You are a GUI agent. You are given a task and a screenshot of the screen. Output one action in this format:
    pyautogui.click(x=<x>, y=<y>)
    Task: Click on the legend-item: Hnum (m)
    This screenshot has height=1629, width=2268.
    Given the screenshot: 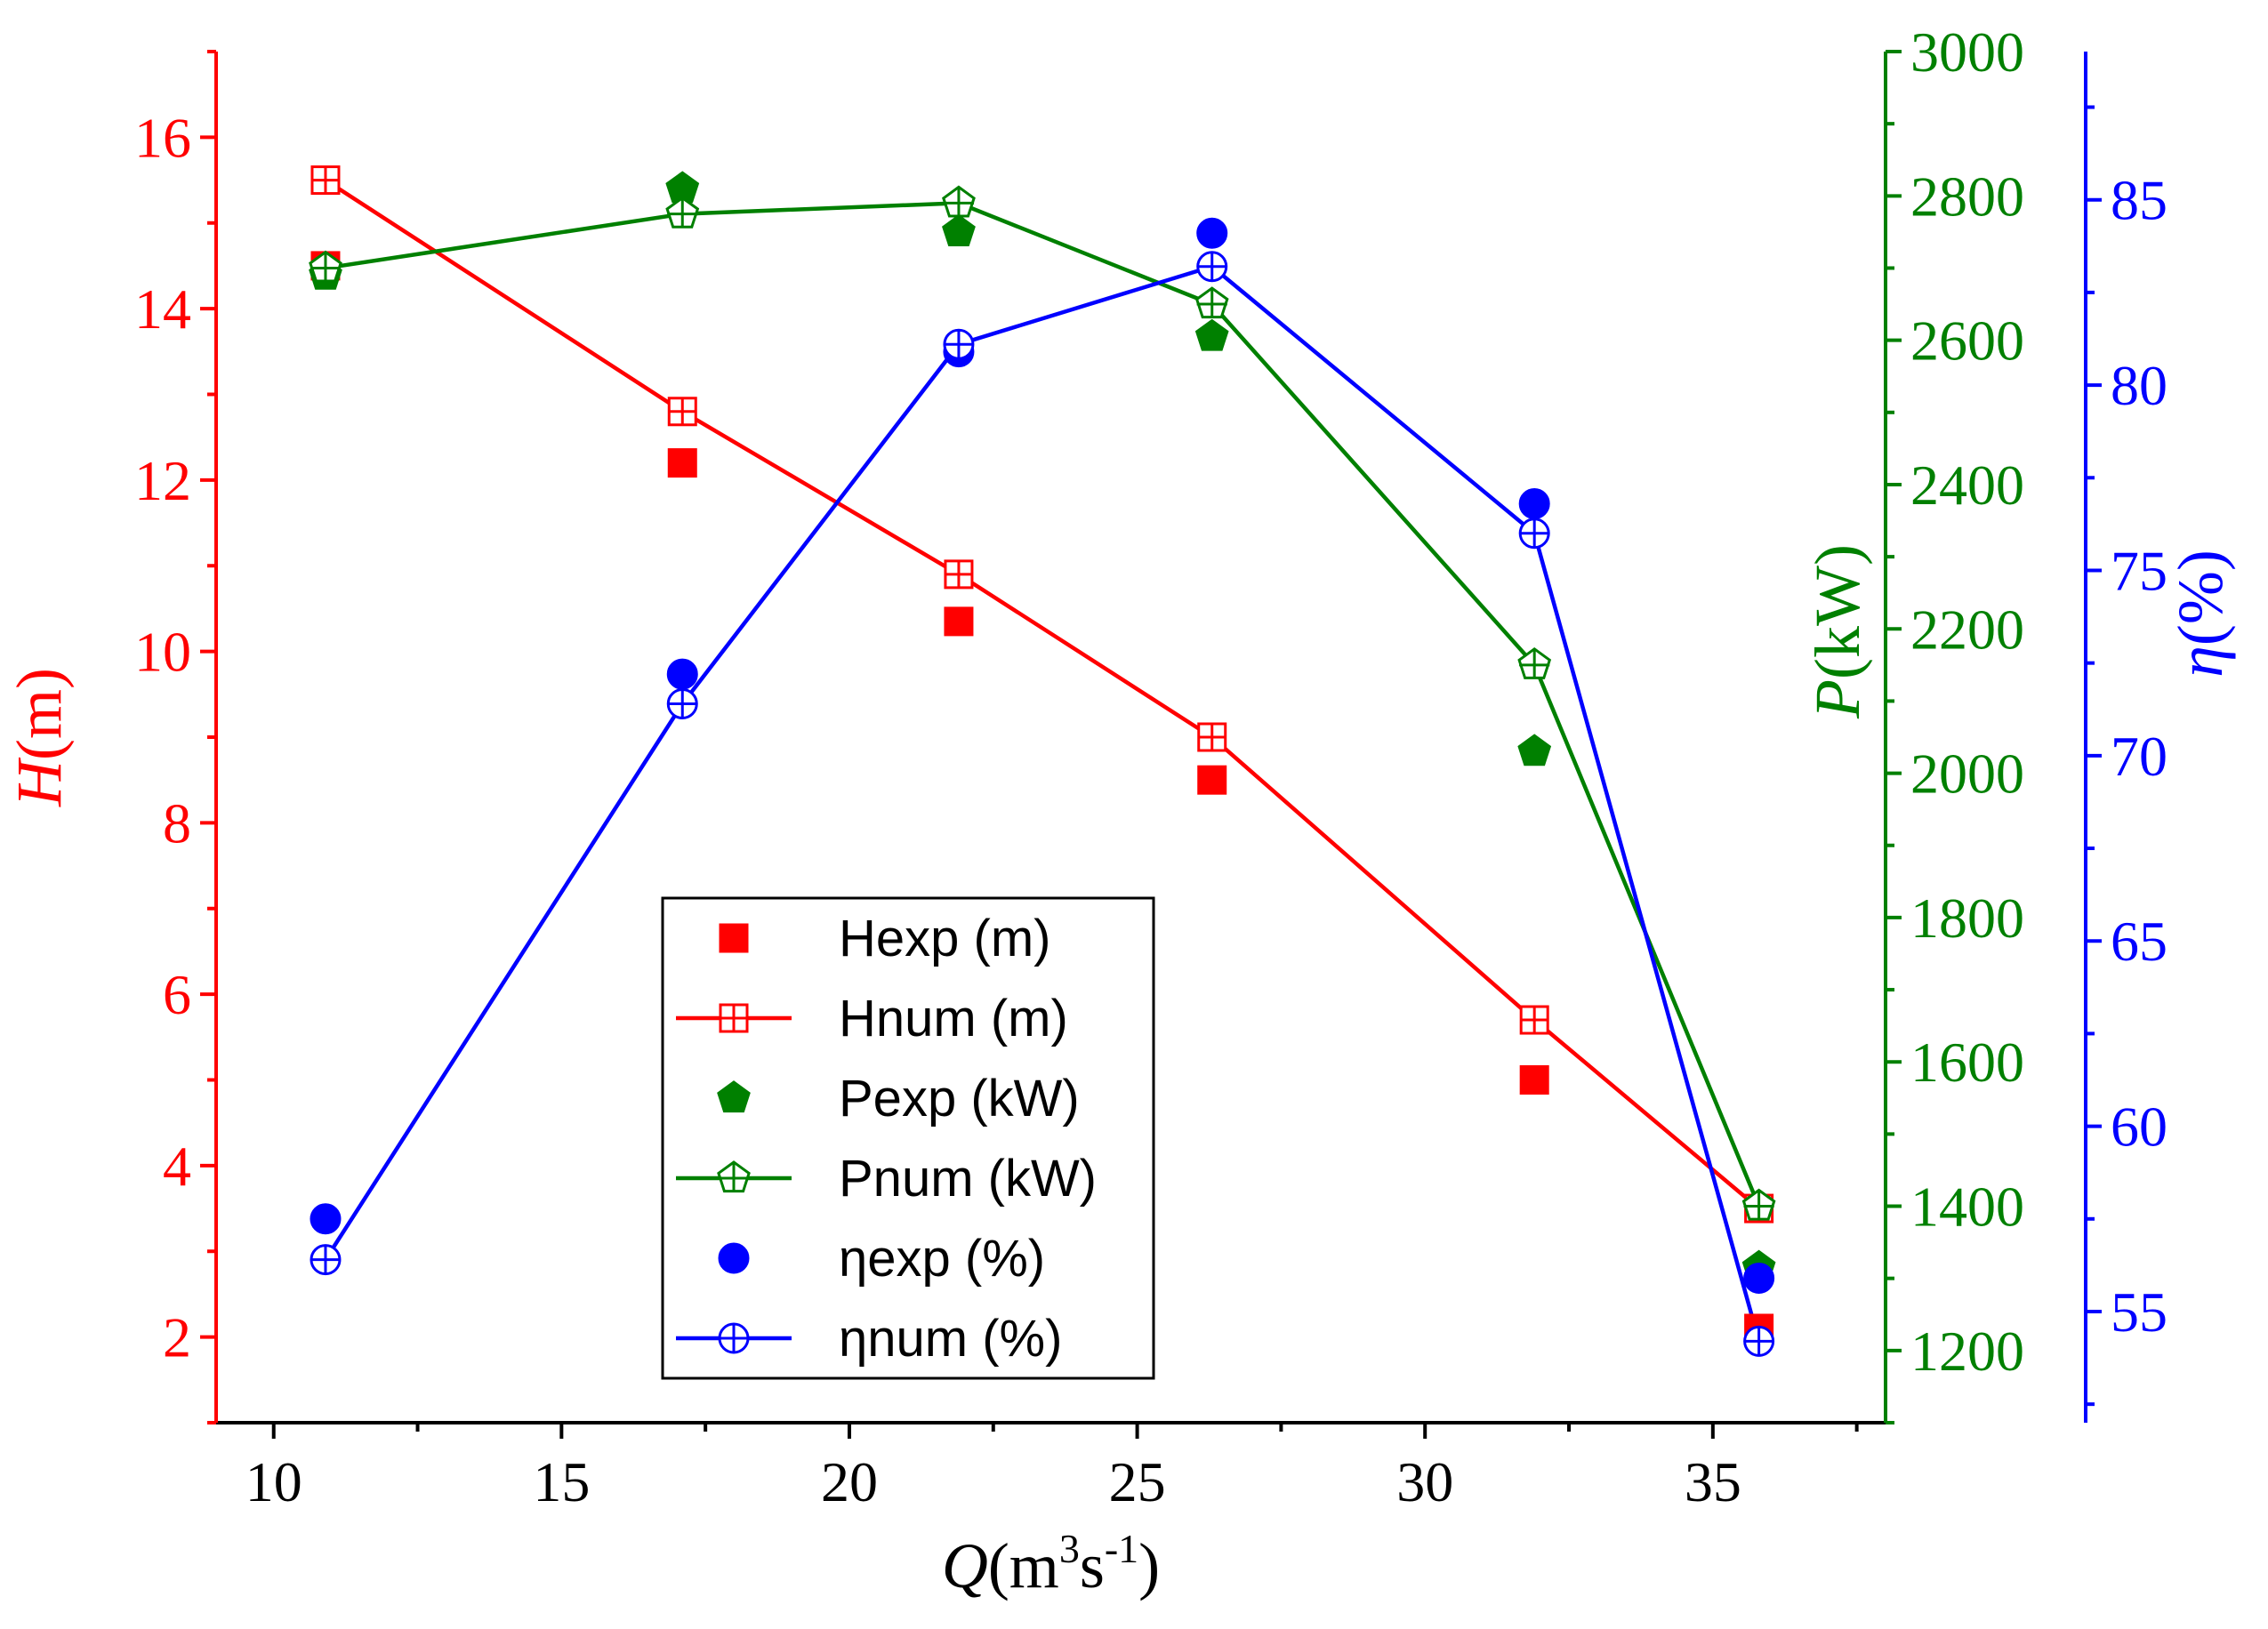 What is the action you would take?
    pyautogui.click(x=872, y=1018)
    